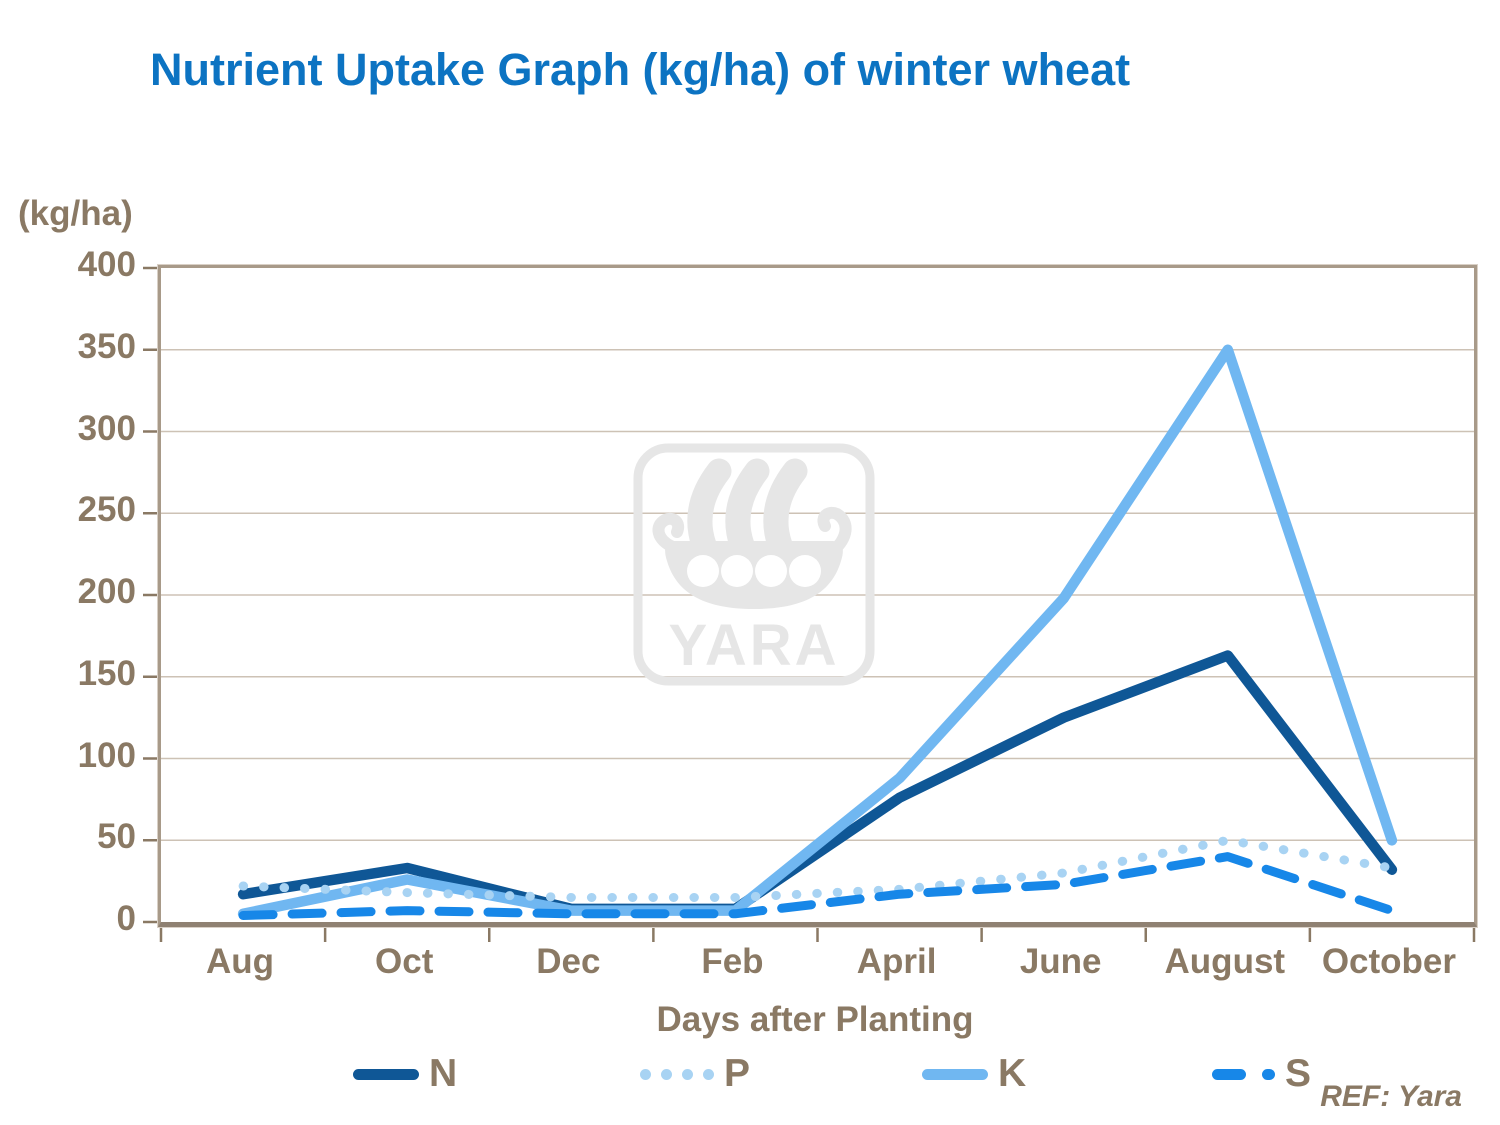  I want to click on series-line-P, so click(817, 868).